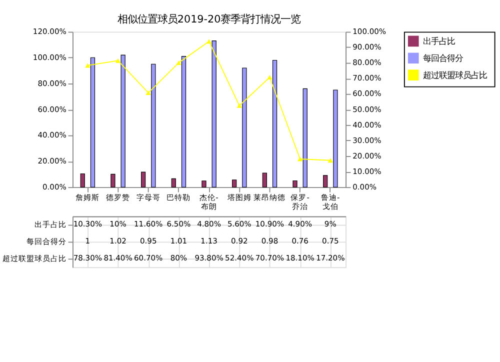 This screenshot has width=500, height=362. Describe the element at coordinates (87, 224) in the screenshot. I see `data-label: 10.30%` at that location.